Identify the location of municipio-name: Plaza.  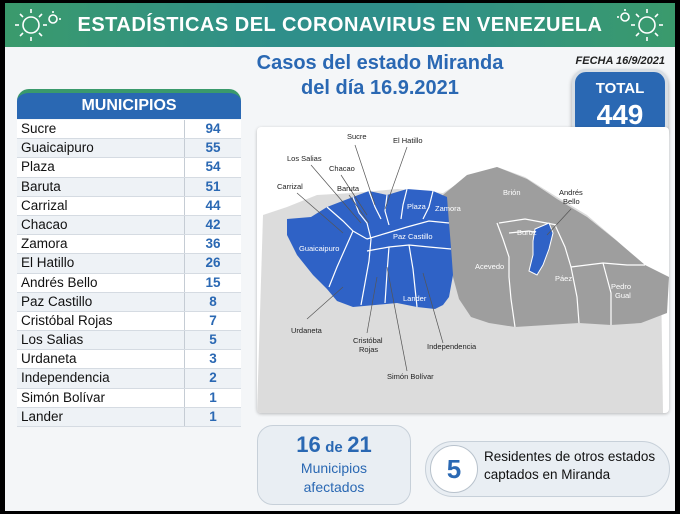
(101, 167).